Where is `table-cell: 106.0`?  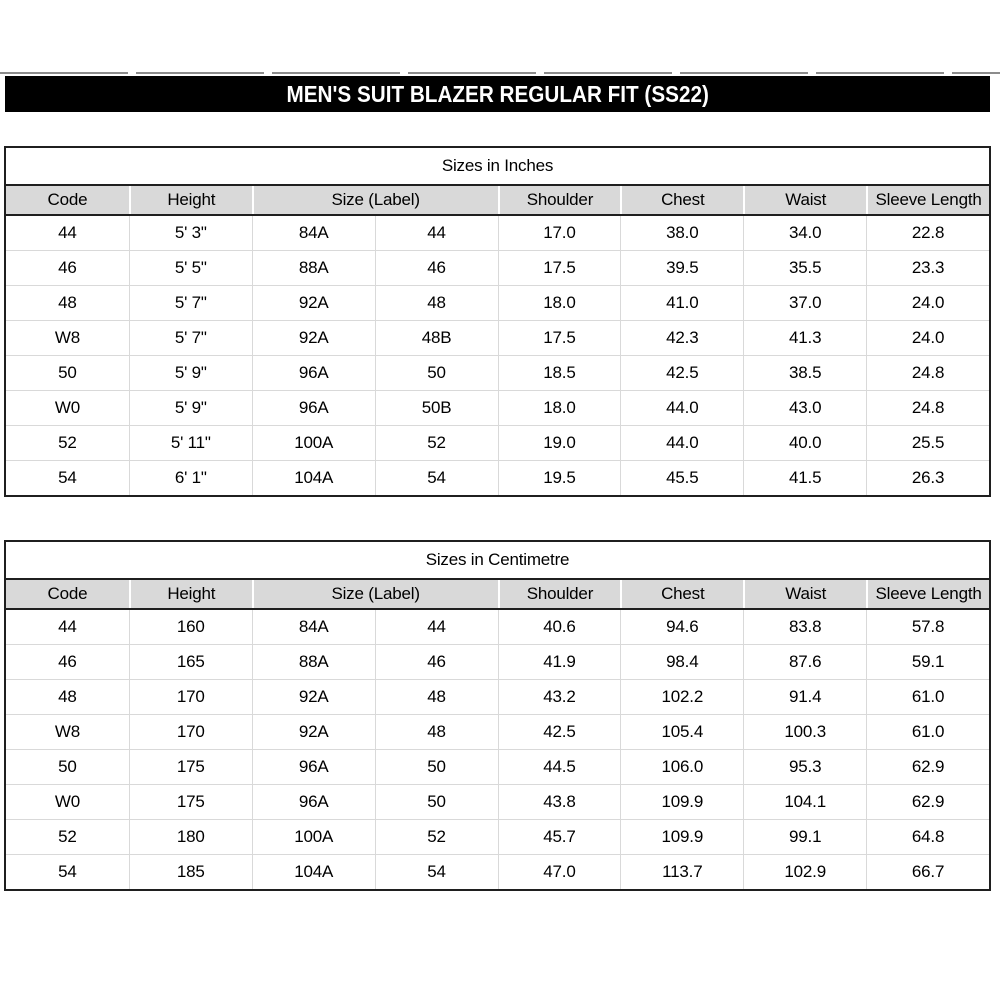
table-cell: 106.0 is located at coordinates (681, 767).